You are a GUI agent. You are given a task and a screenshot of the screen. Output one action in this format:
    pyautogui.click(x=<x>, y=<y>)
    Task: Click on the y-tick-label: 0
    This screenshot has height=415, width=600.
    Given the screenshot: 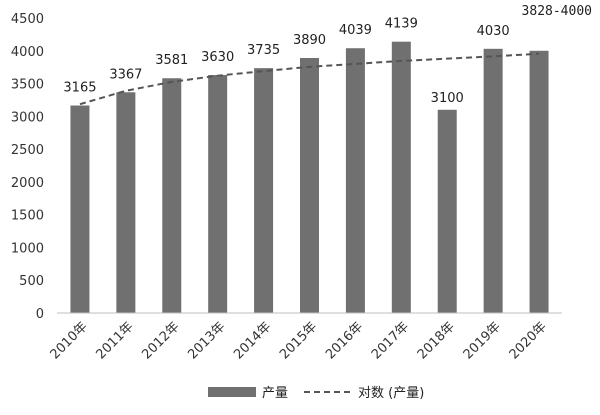 What is the action you would take?
    pyautogui.click(x=40, y=314)
    